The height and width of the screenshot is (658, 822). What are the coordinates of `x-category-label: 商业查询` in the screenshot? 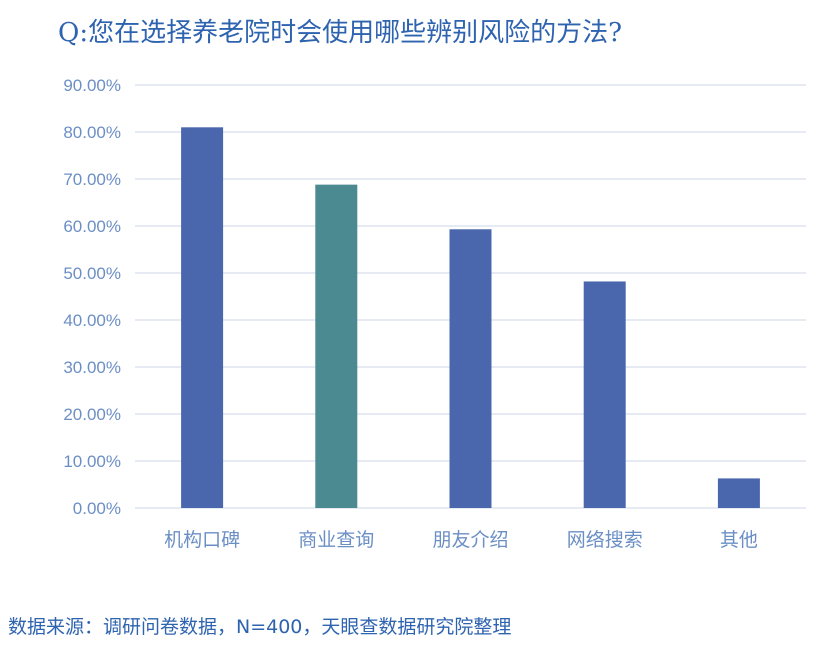 It's located at (336, 540).